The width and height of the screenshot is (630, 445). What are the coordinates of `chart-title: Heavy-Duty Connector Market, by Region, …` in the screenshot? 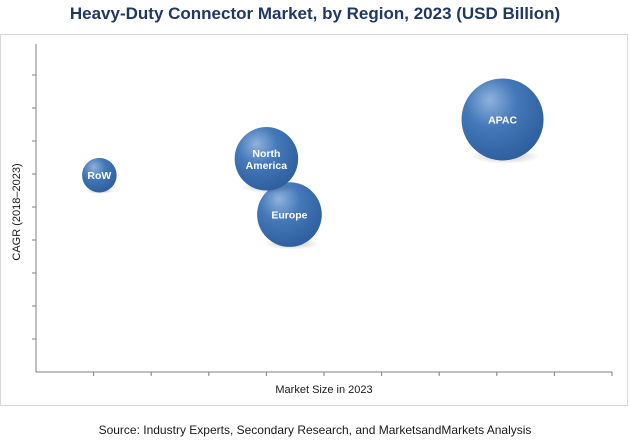 It's located at (315, 13).